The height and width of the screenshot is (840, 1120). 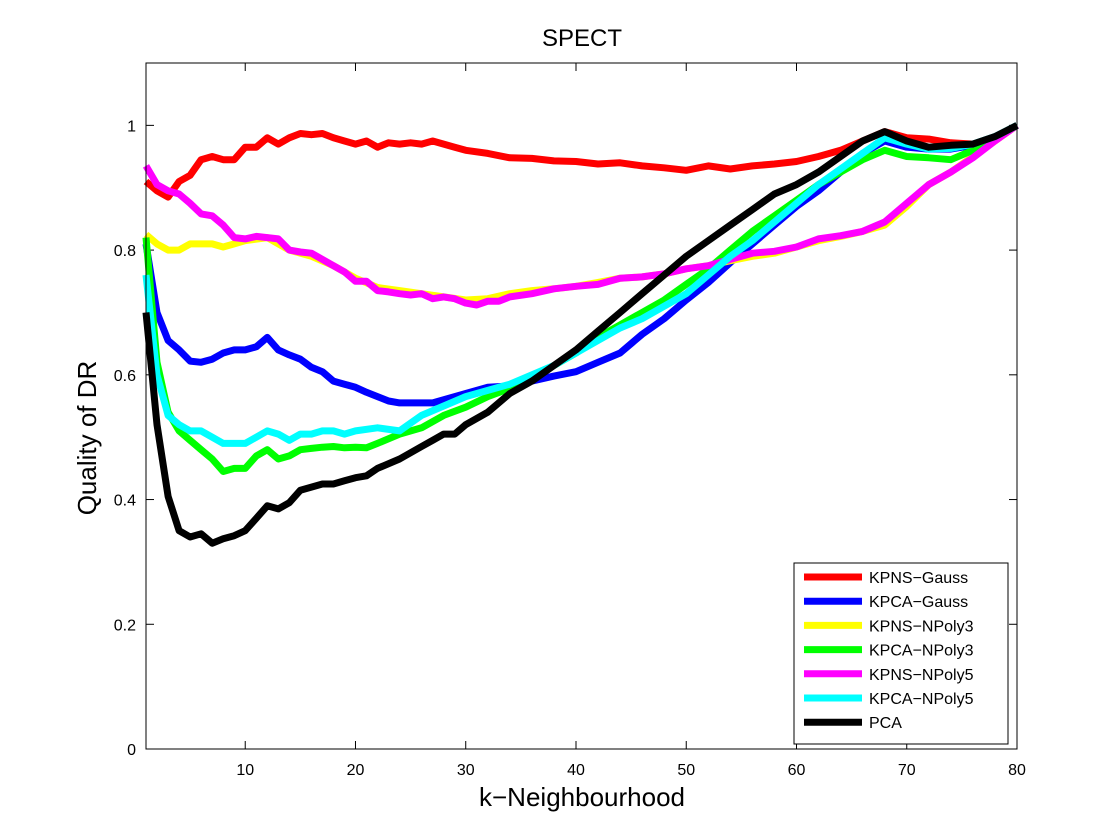 I want to click on legend-label: KPCA−NPoly3, so click(x=921, y=651).